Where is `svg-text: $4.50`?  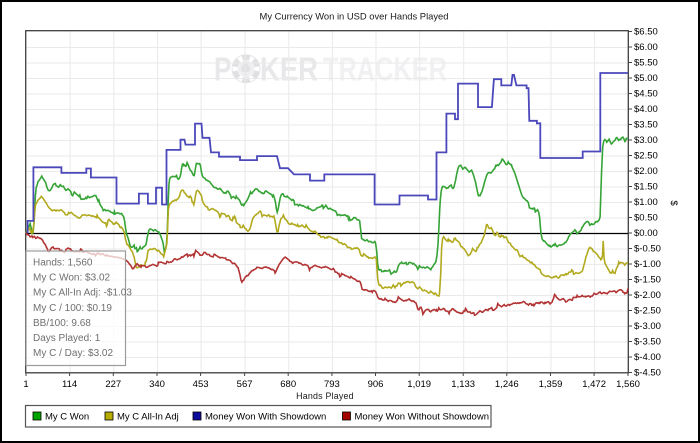
svg-text: $4.50 is located at coordinates (646, 94).